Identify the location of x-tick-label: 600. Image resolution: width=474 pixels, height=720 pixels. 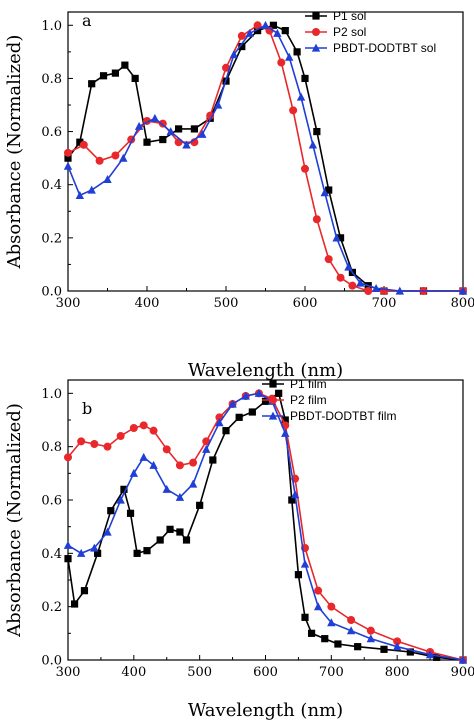
(305, 303).